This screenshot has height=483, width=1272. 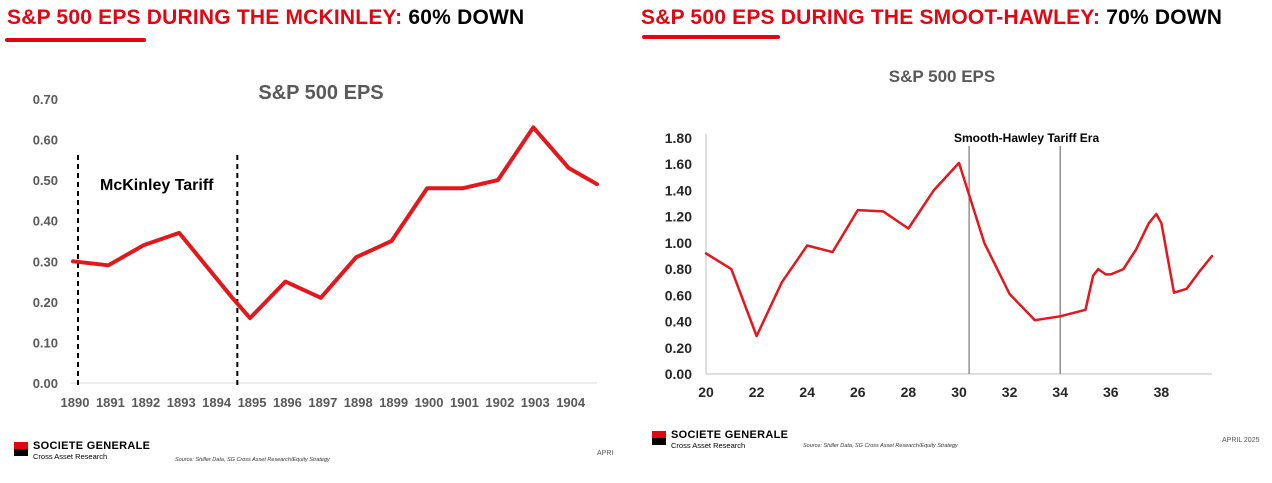 I want to click on x-tick-label: 1891, so click(x=110, y=402).